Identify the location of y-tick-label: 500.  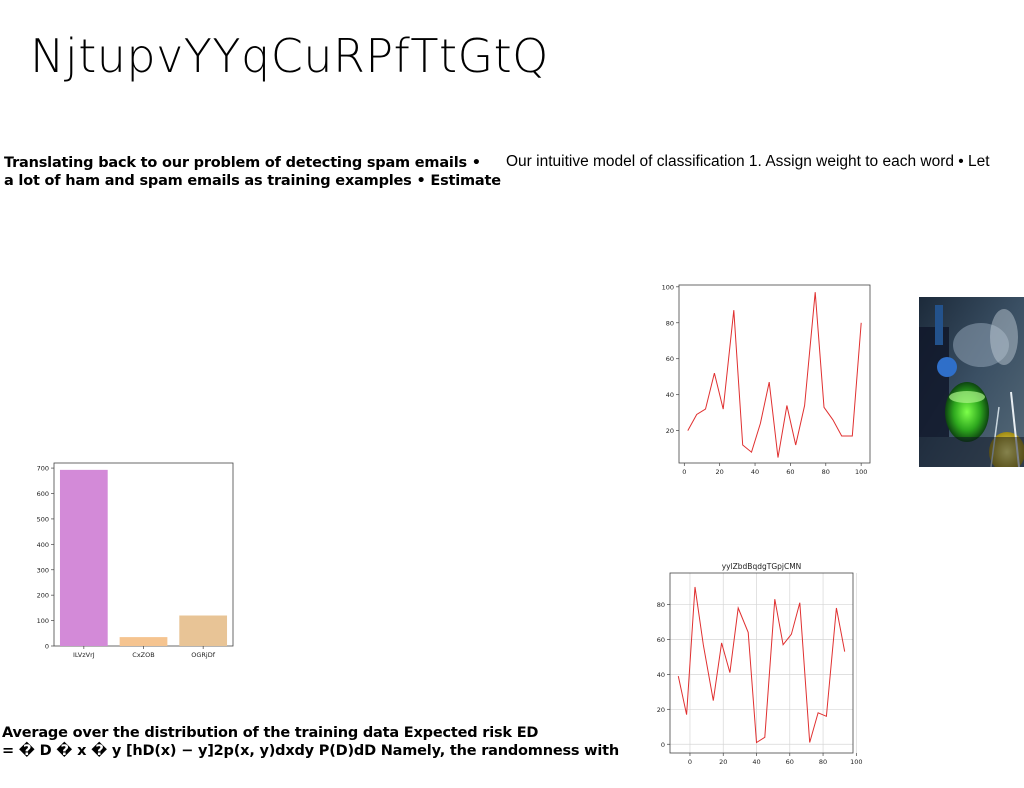
(43, 519).